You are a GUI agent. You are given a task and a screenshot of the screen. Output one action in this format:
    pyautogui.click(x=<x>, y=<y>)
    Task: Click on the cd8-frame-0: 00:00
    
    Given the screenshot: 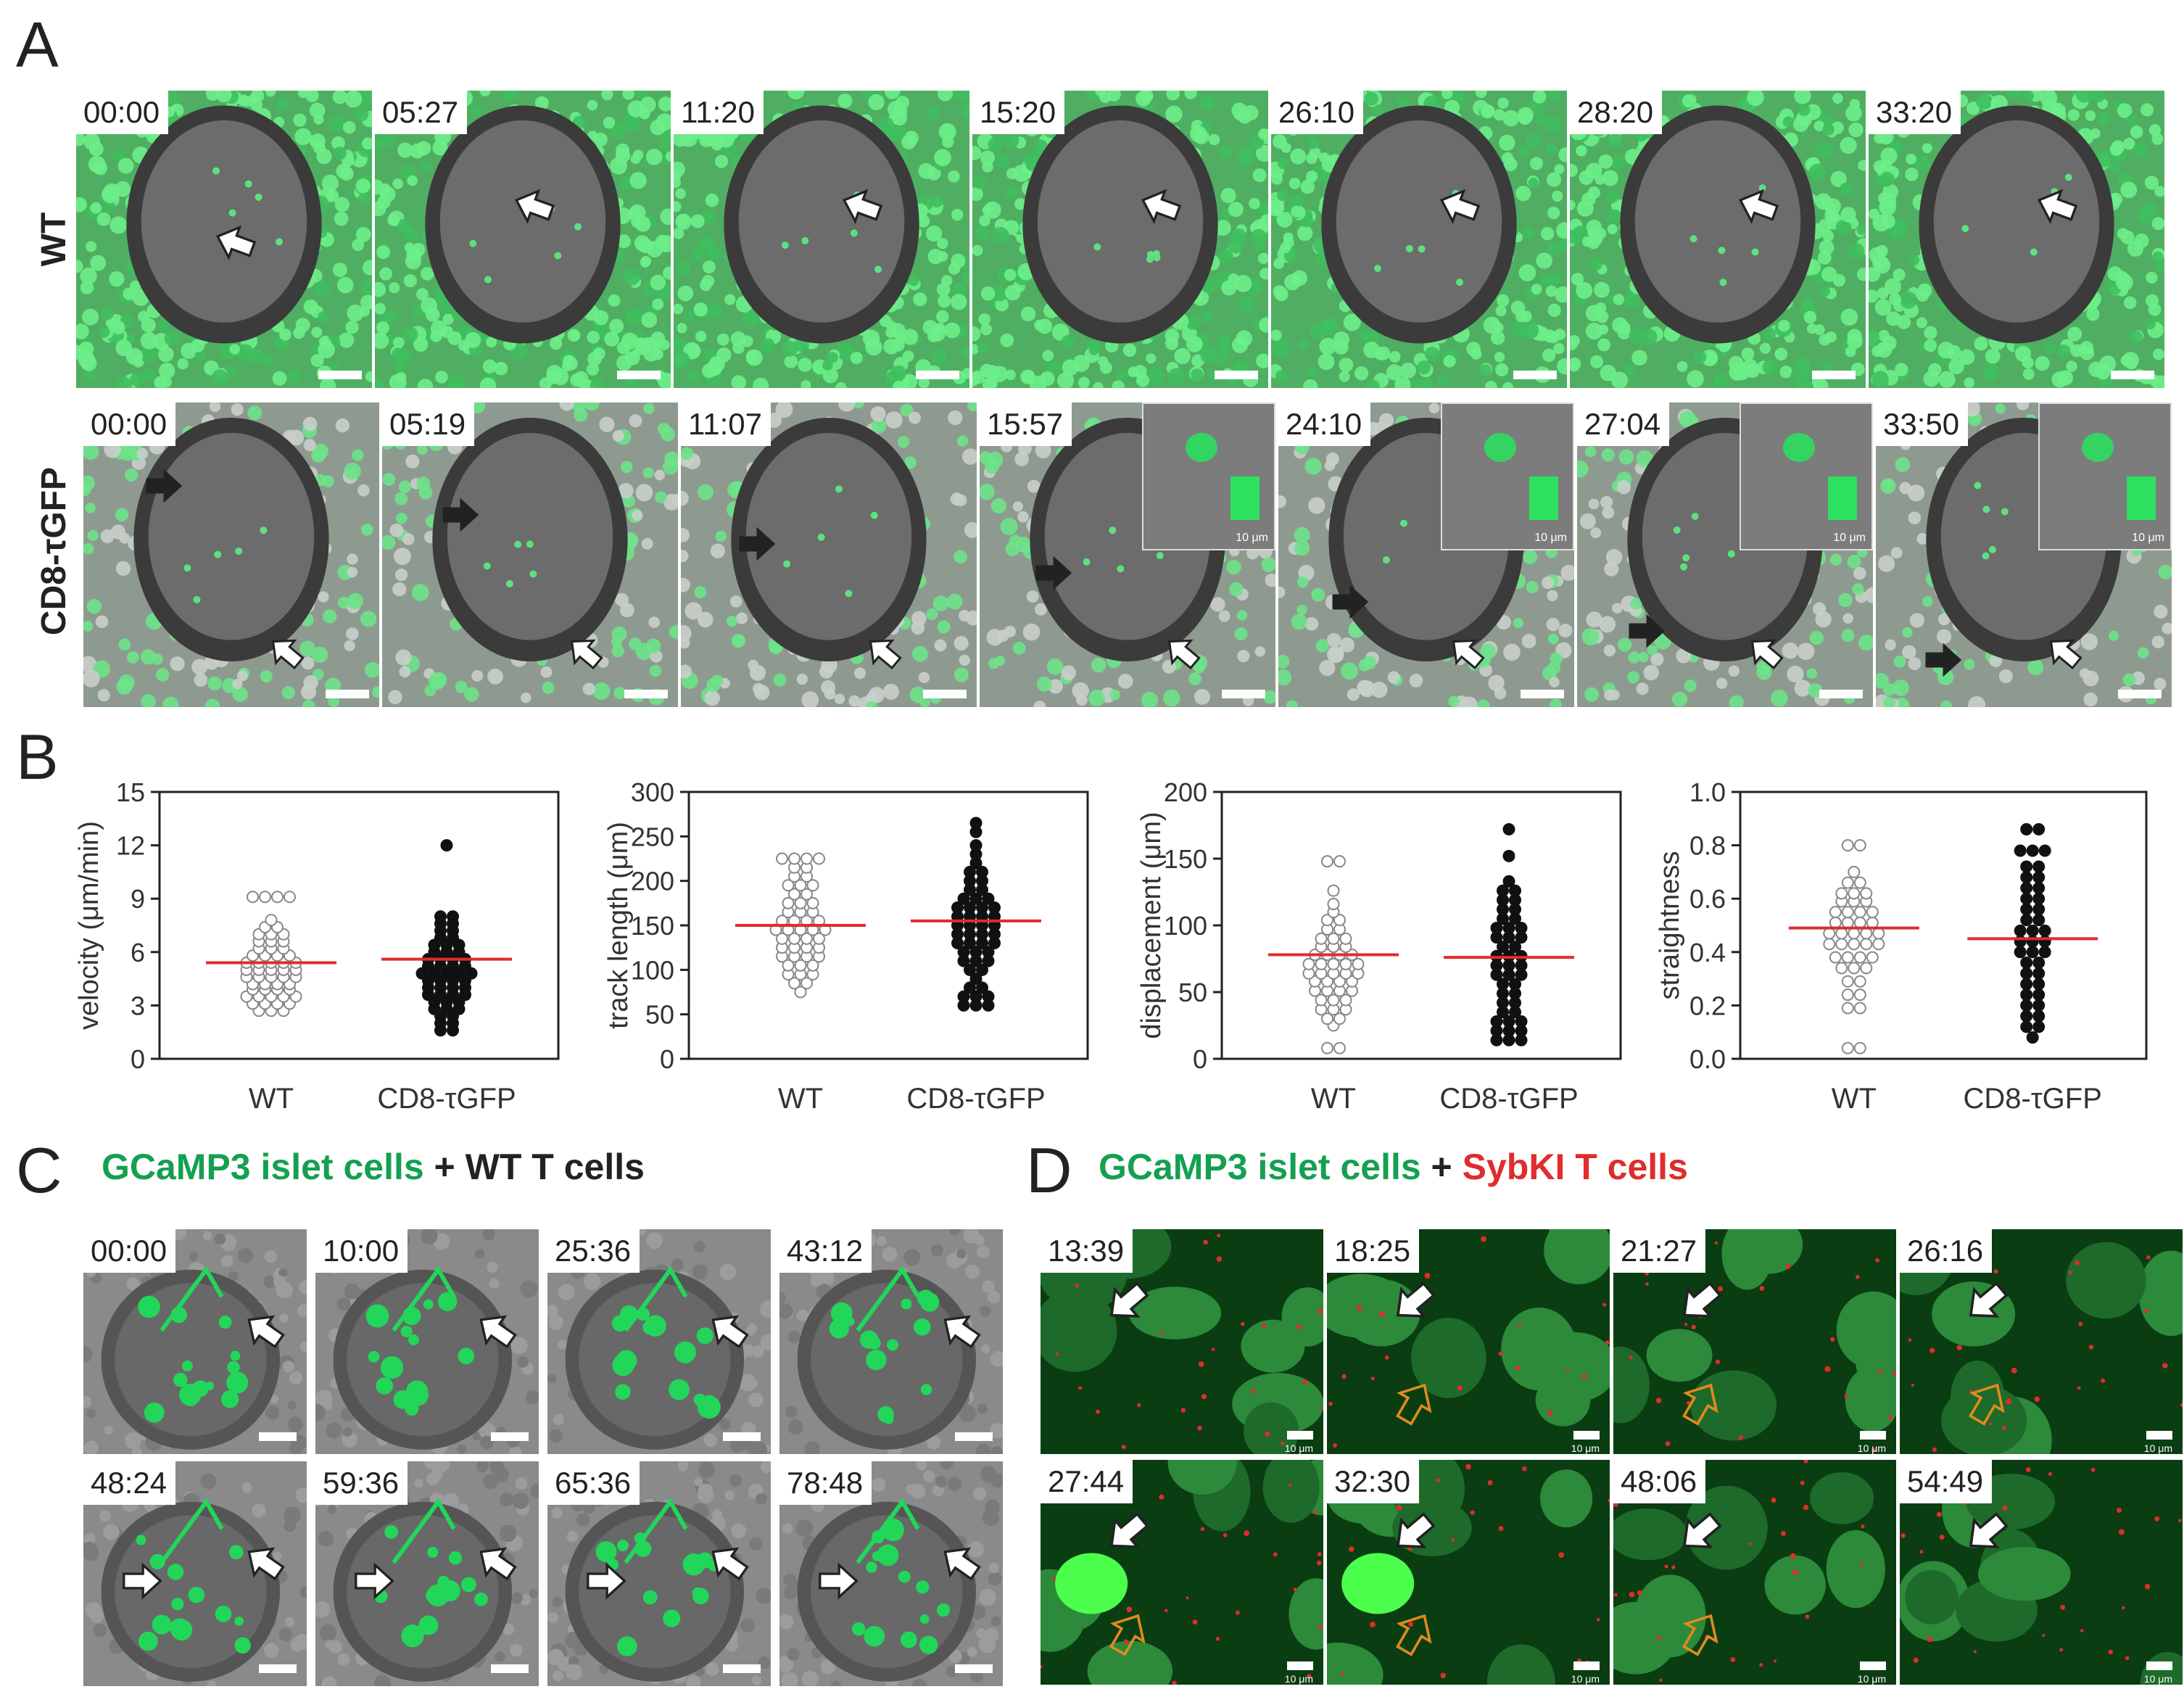 What is the action you would take?
    pyautogui.click(x=231, y=554)
    